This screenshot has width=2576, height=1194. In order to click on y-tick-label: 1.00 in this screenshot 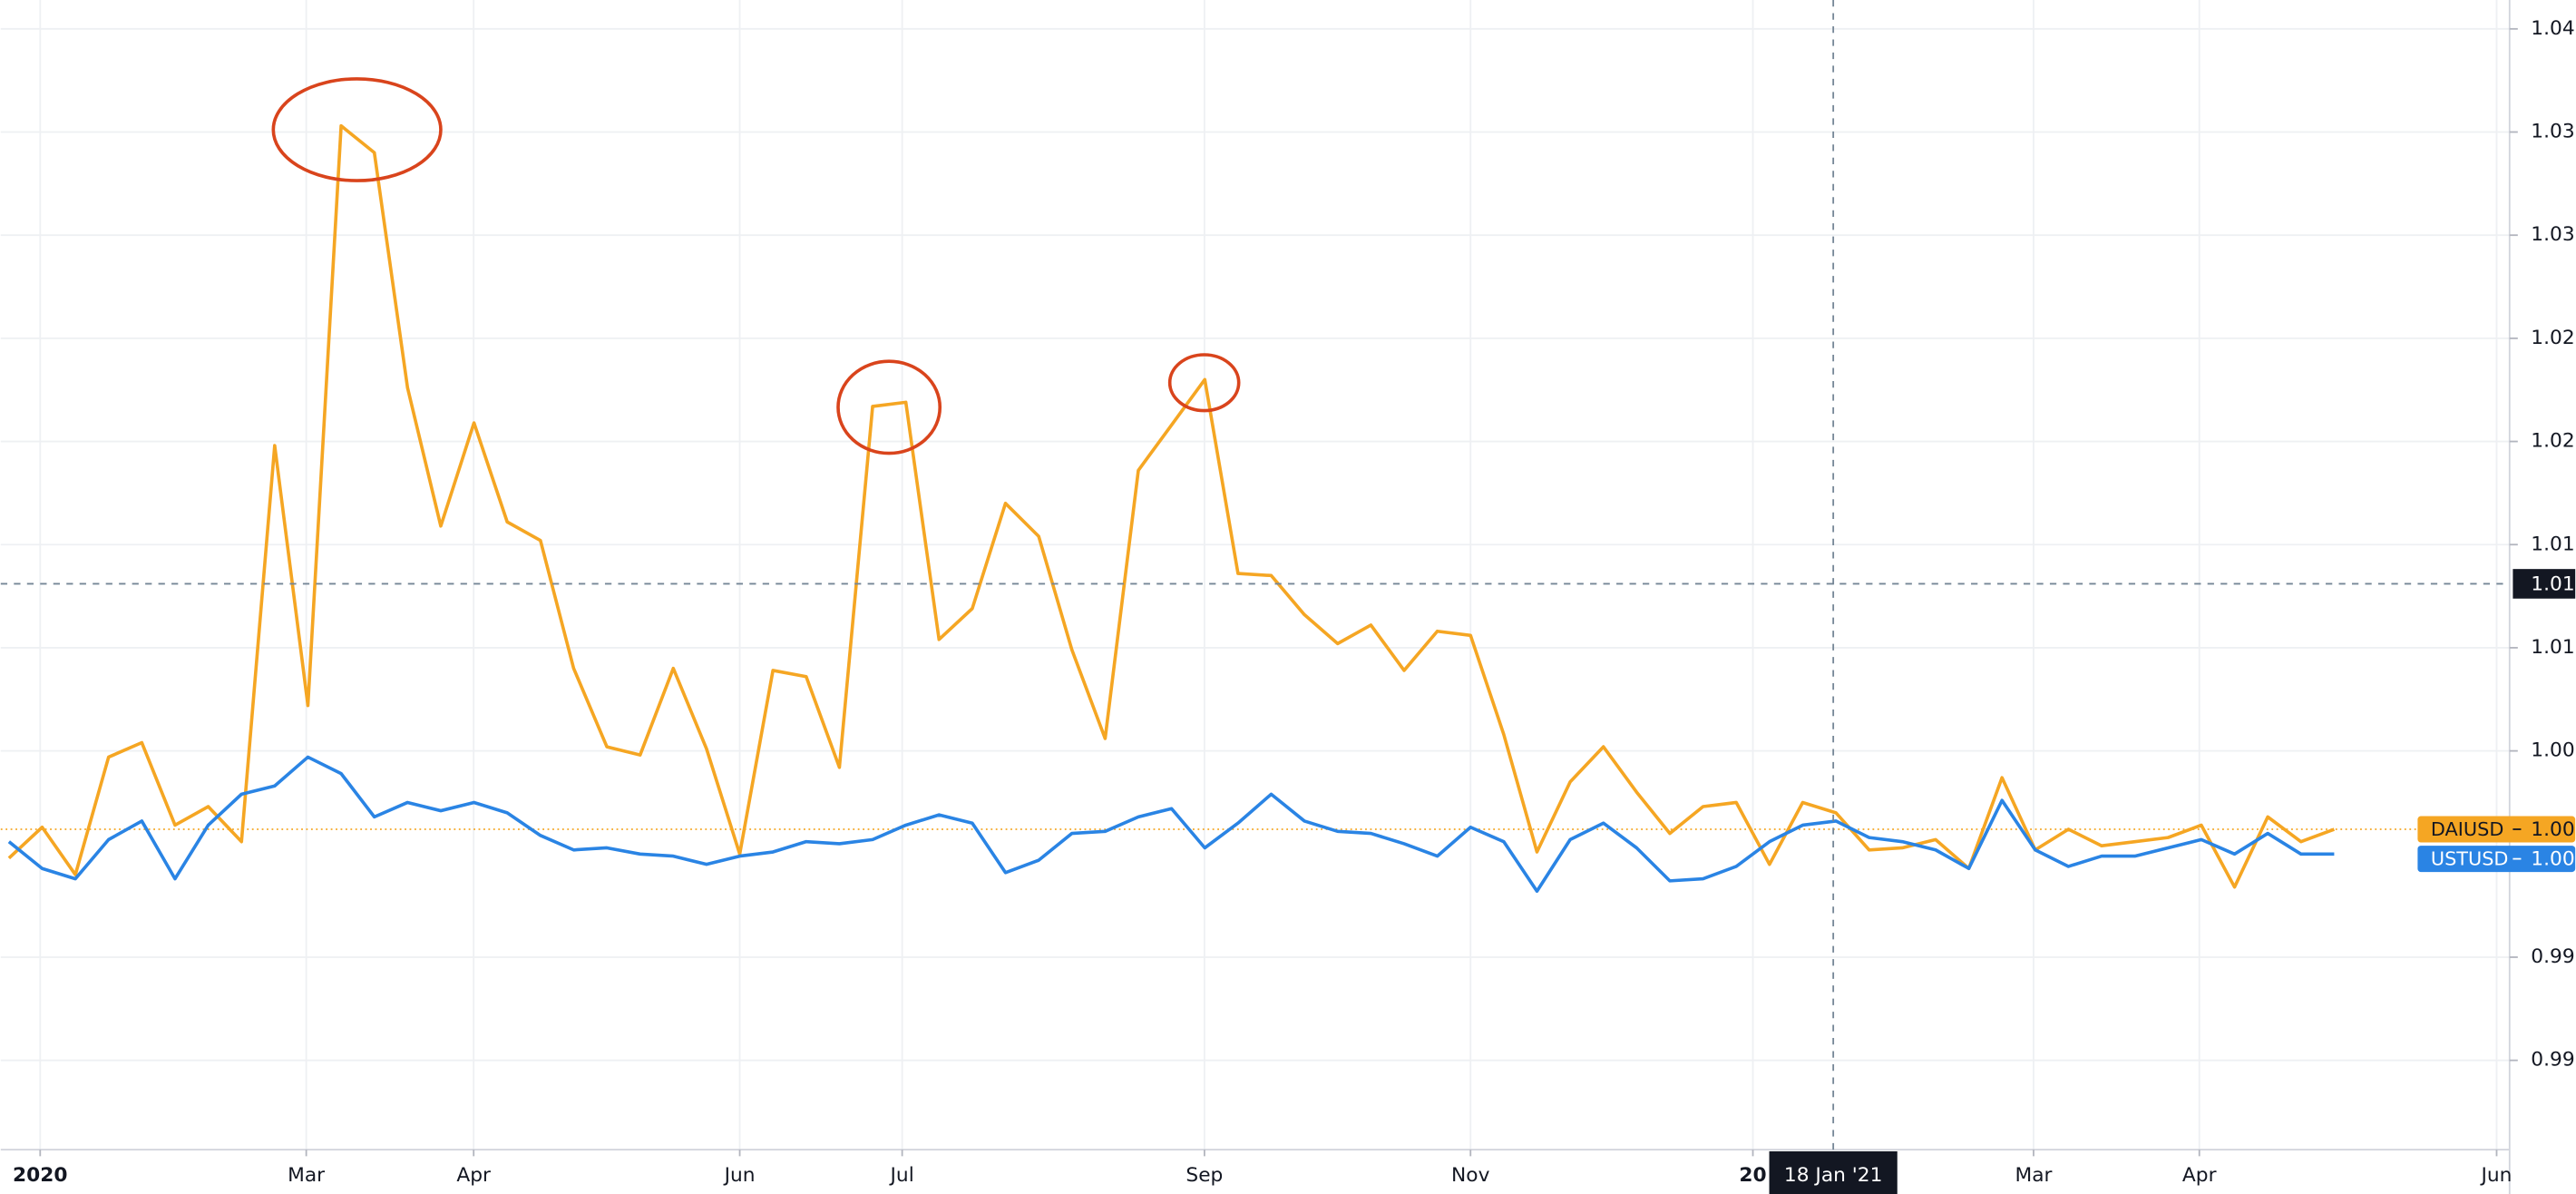, I will do `click(2552, 750)`.